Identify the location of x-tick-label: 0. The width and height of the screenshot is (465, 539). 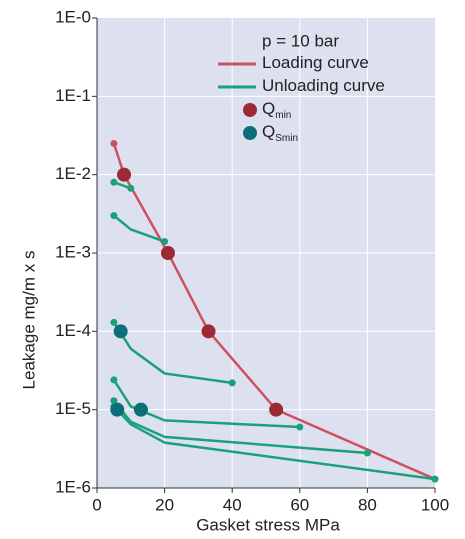
(96, 504).